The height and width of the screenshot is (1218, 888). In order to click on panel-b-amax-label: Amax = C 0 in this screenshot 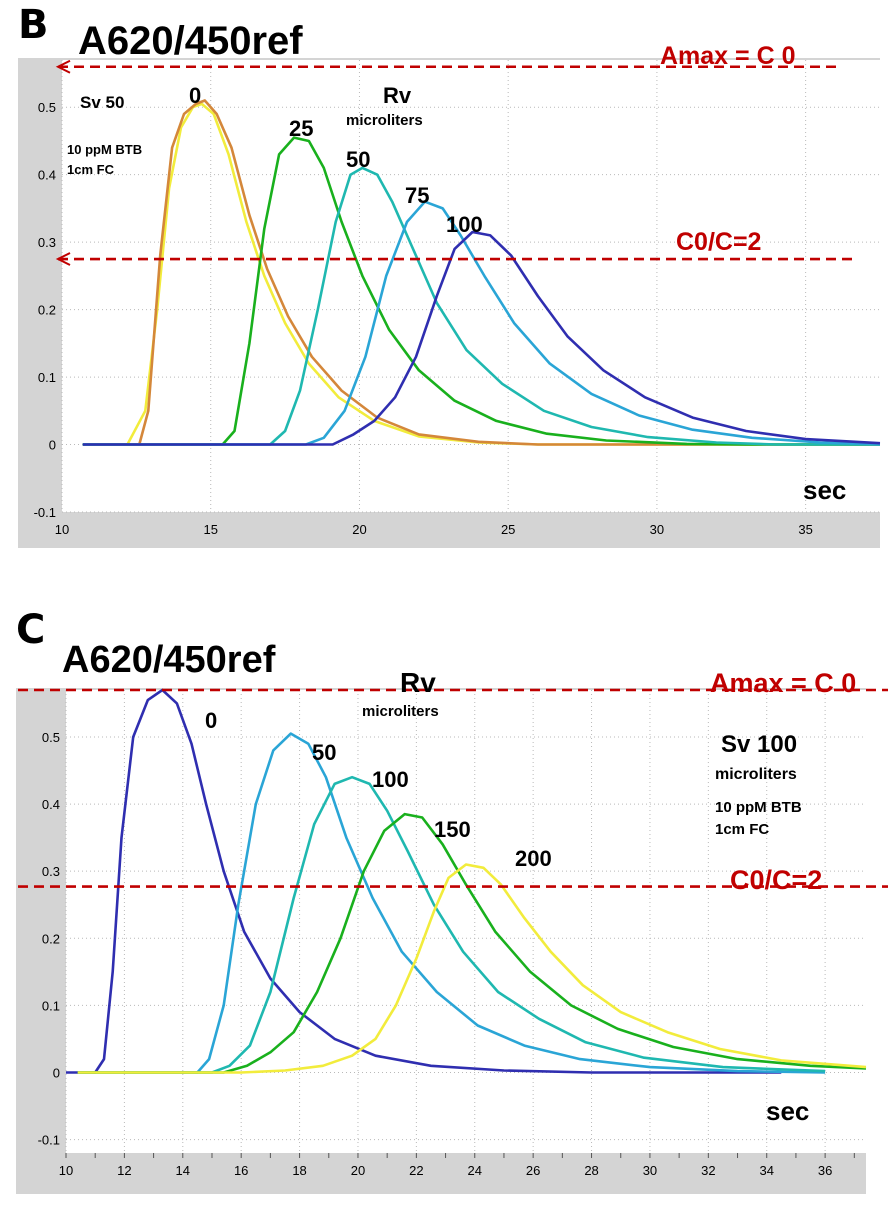, I will do `click(728, 56)`.